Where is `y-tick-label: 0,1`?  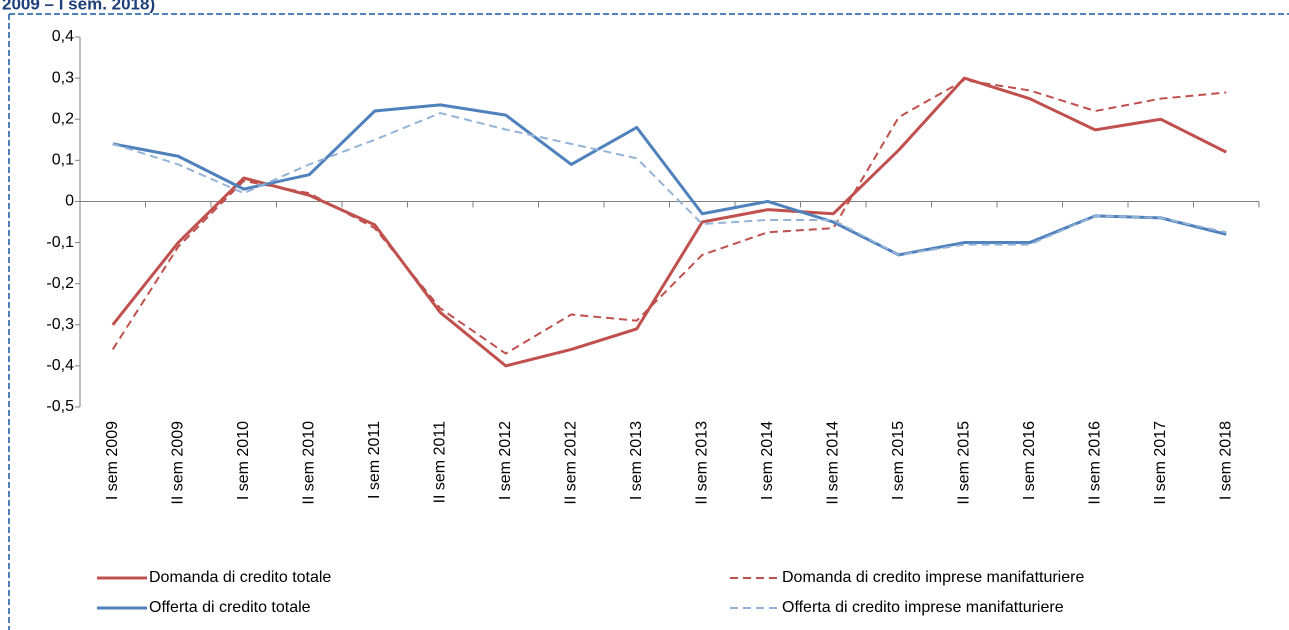
y-tick-label: 0,1 is located at coordinates (63, 160).